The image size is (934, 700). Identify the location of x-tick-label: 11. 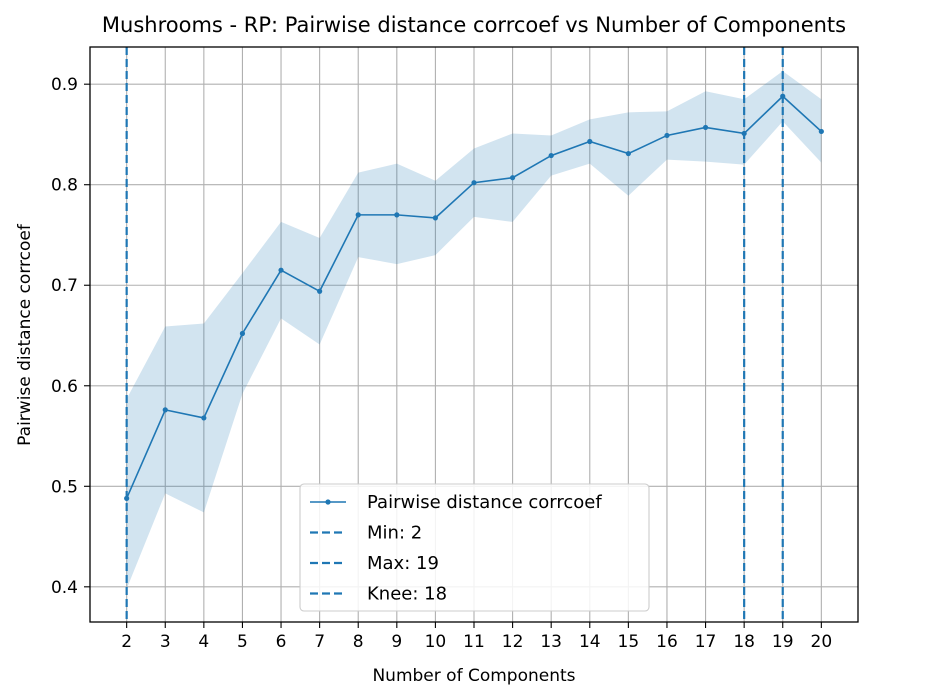
(474, 642).